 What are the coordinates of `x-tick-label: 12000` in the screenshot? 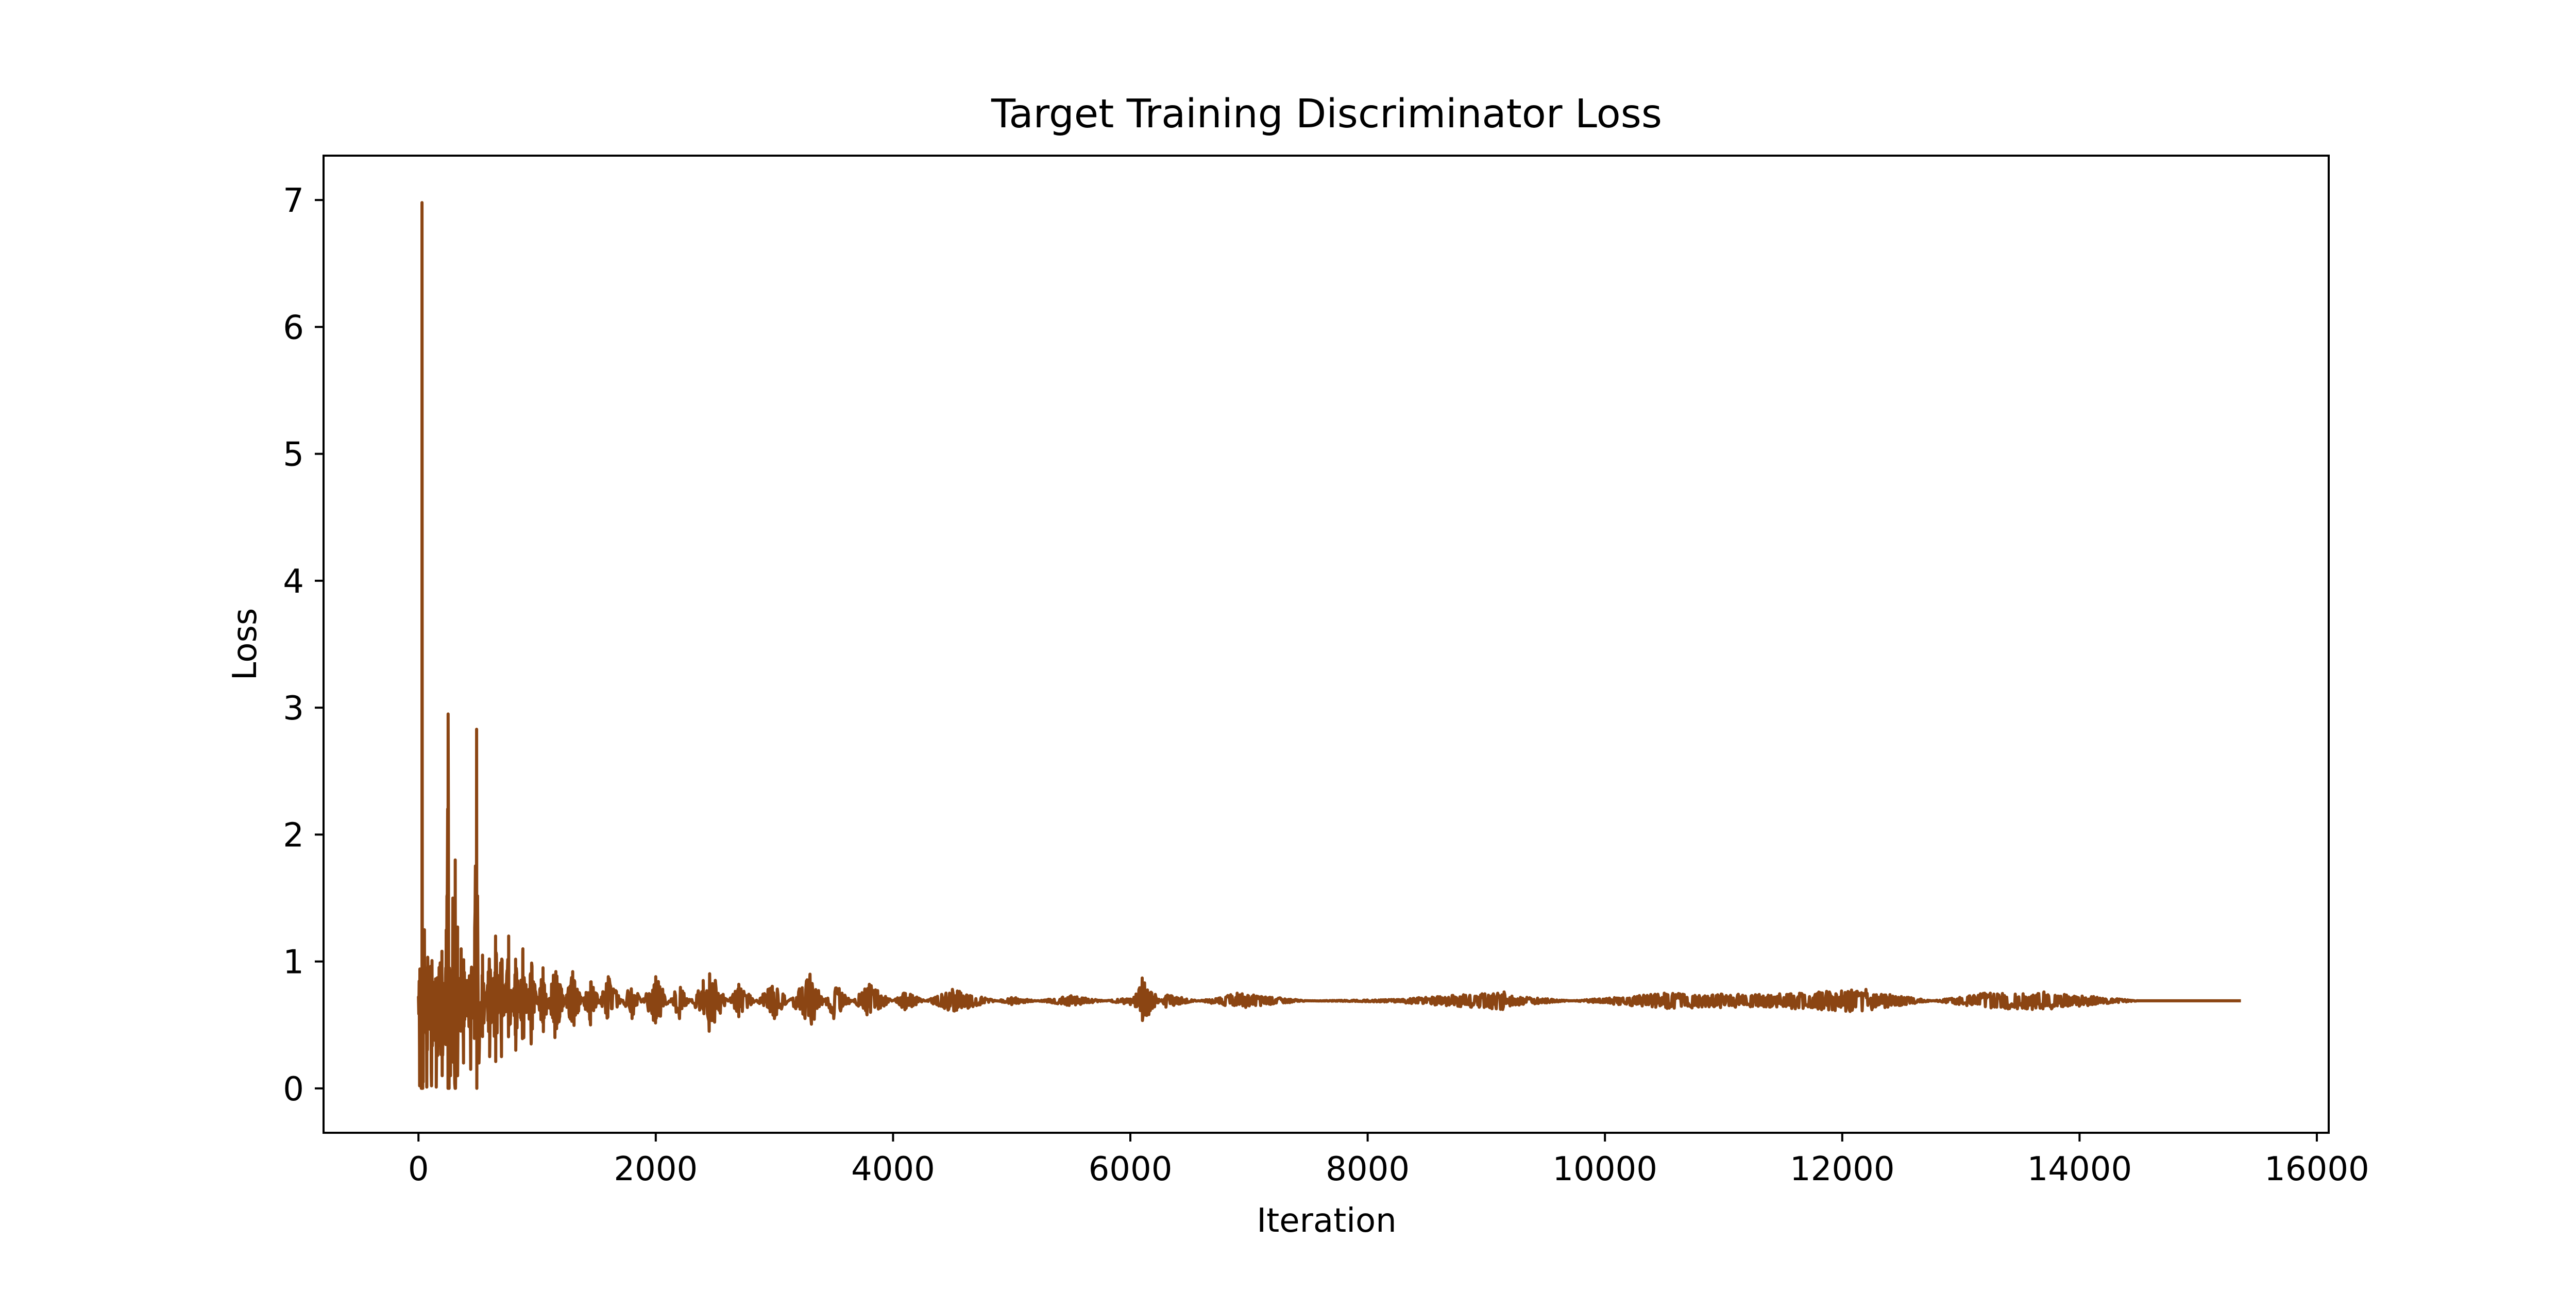 It's located at (1842, 1169).